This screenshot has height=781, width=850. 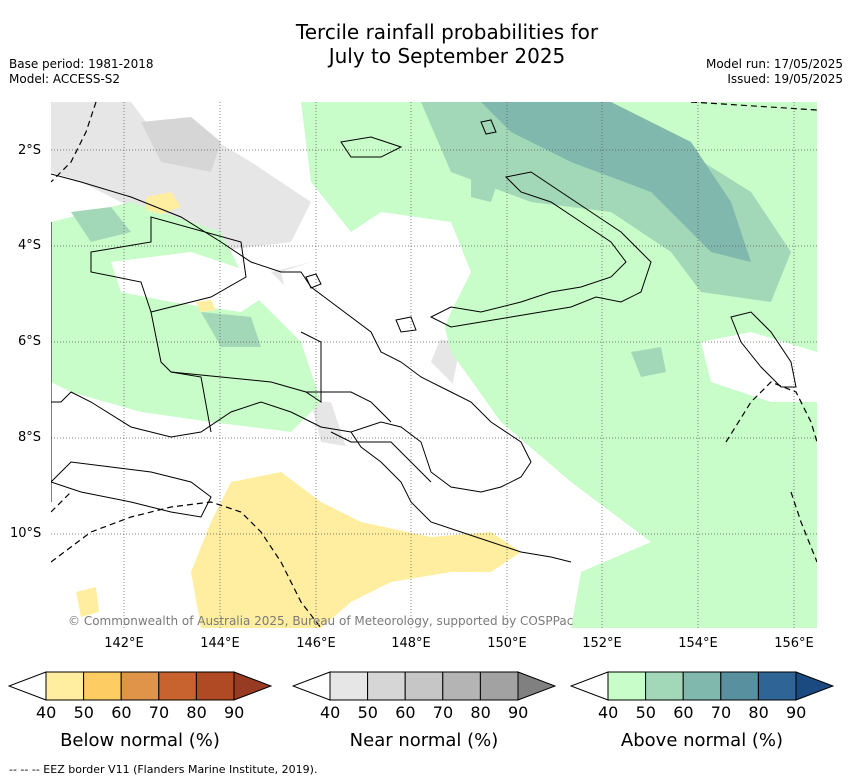 I want to click on lat-label: 2°S, so click(x=30, y=150).